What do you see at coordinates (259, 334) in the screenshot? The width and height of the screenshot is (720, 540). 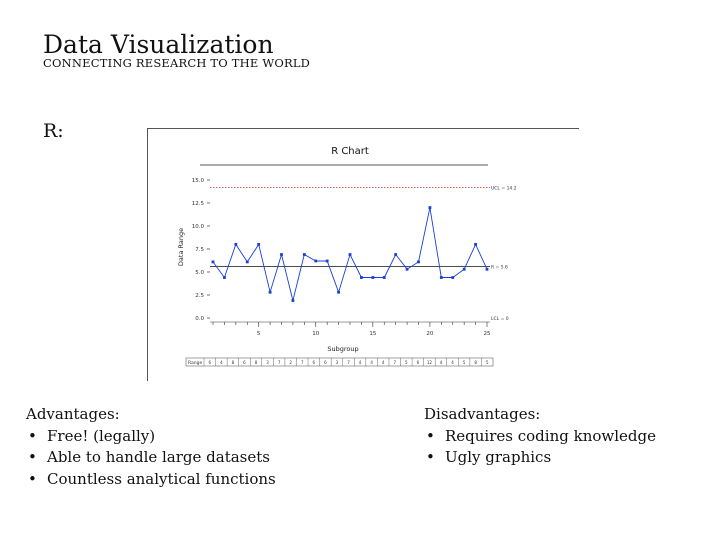 I see `x-tick-label: 5` at bounding box center [259, 334].